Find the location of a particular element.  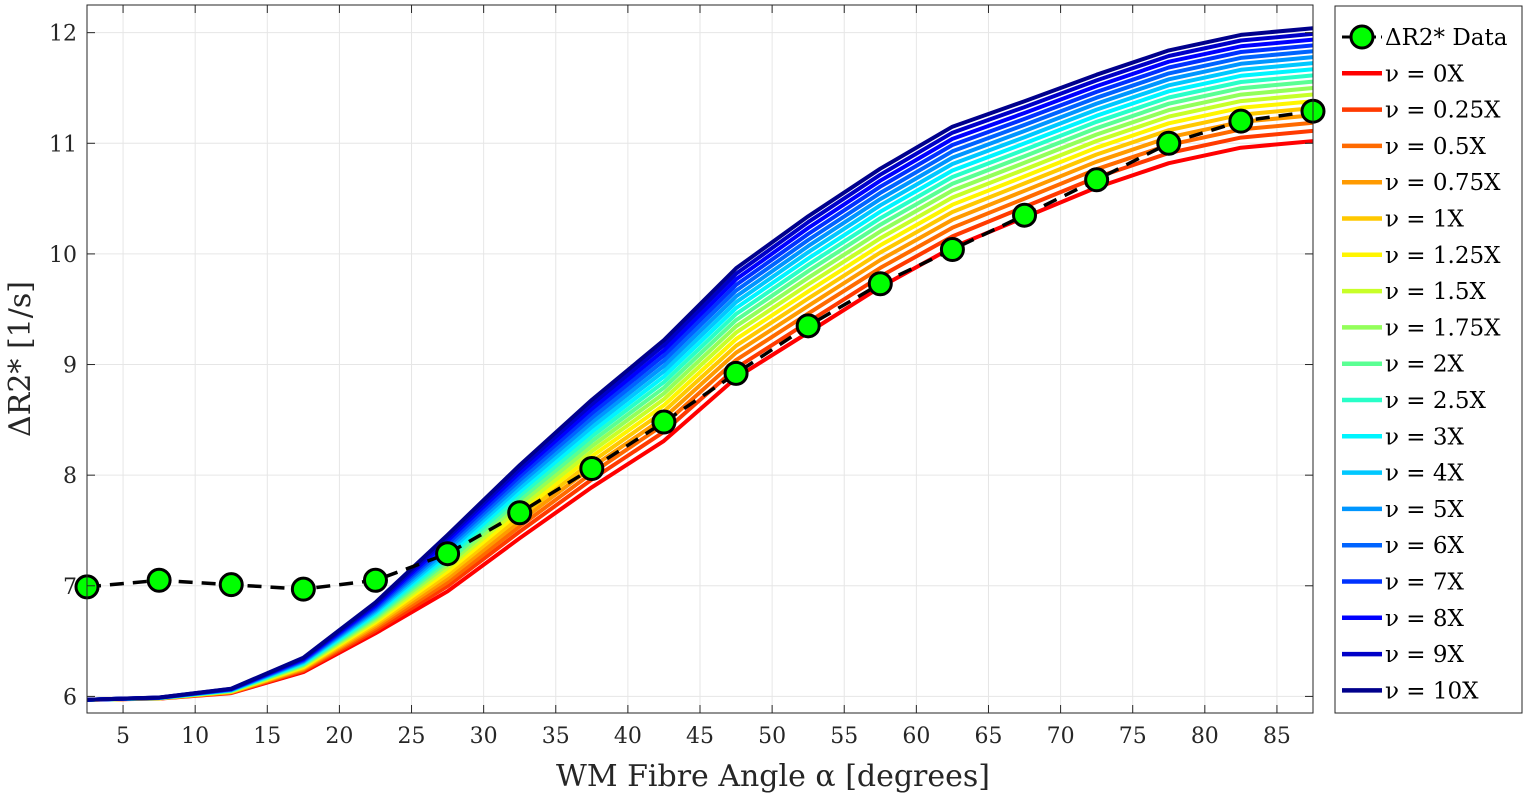

y-tick-label: 9 is located at coordinates (70, 366).